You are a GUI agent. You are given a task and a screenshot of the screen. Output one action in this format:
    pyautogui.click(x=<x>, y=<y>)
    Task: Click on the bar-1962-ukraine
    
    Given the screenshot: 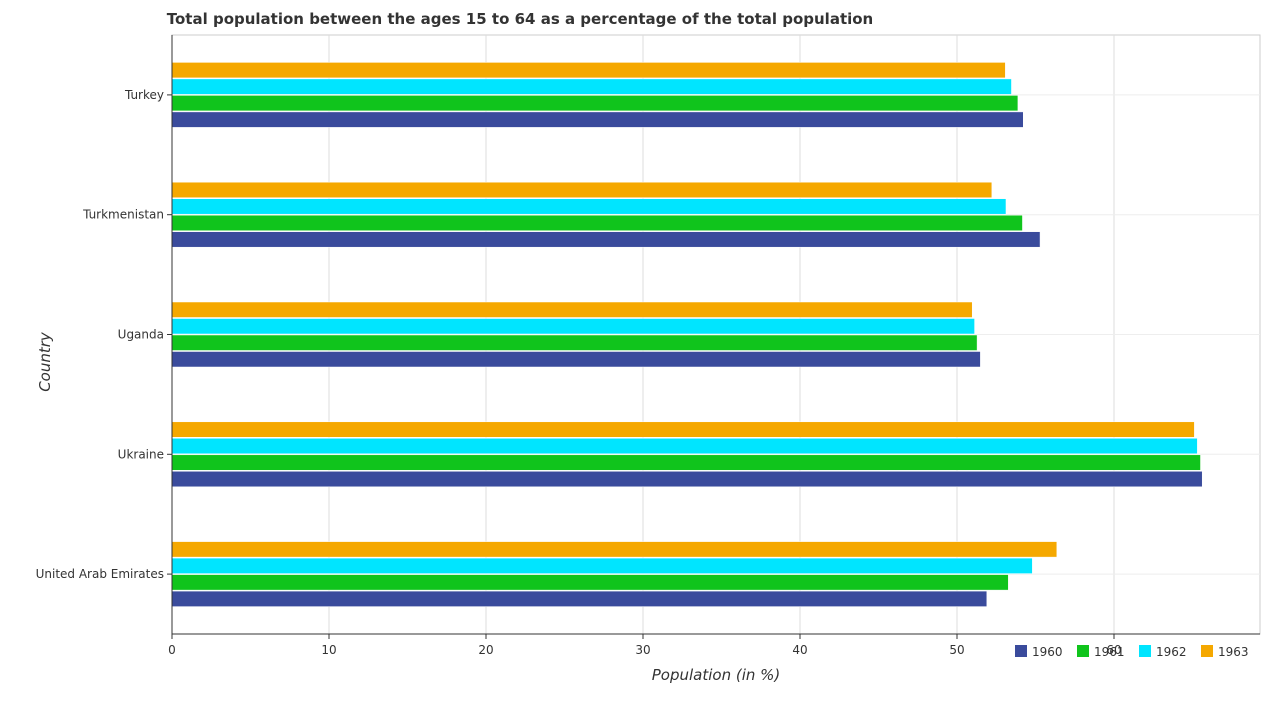 What is the action you would take?
    pyautogui.click(x=684, y=446)
    